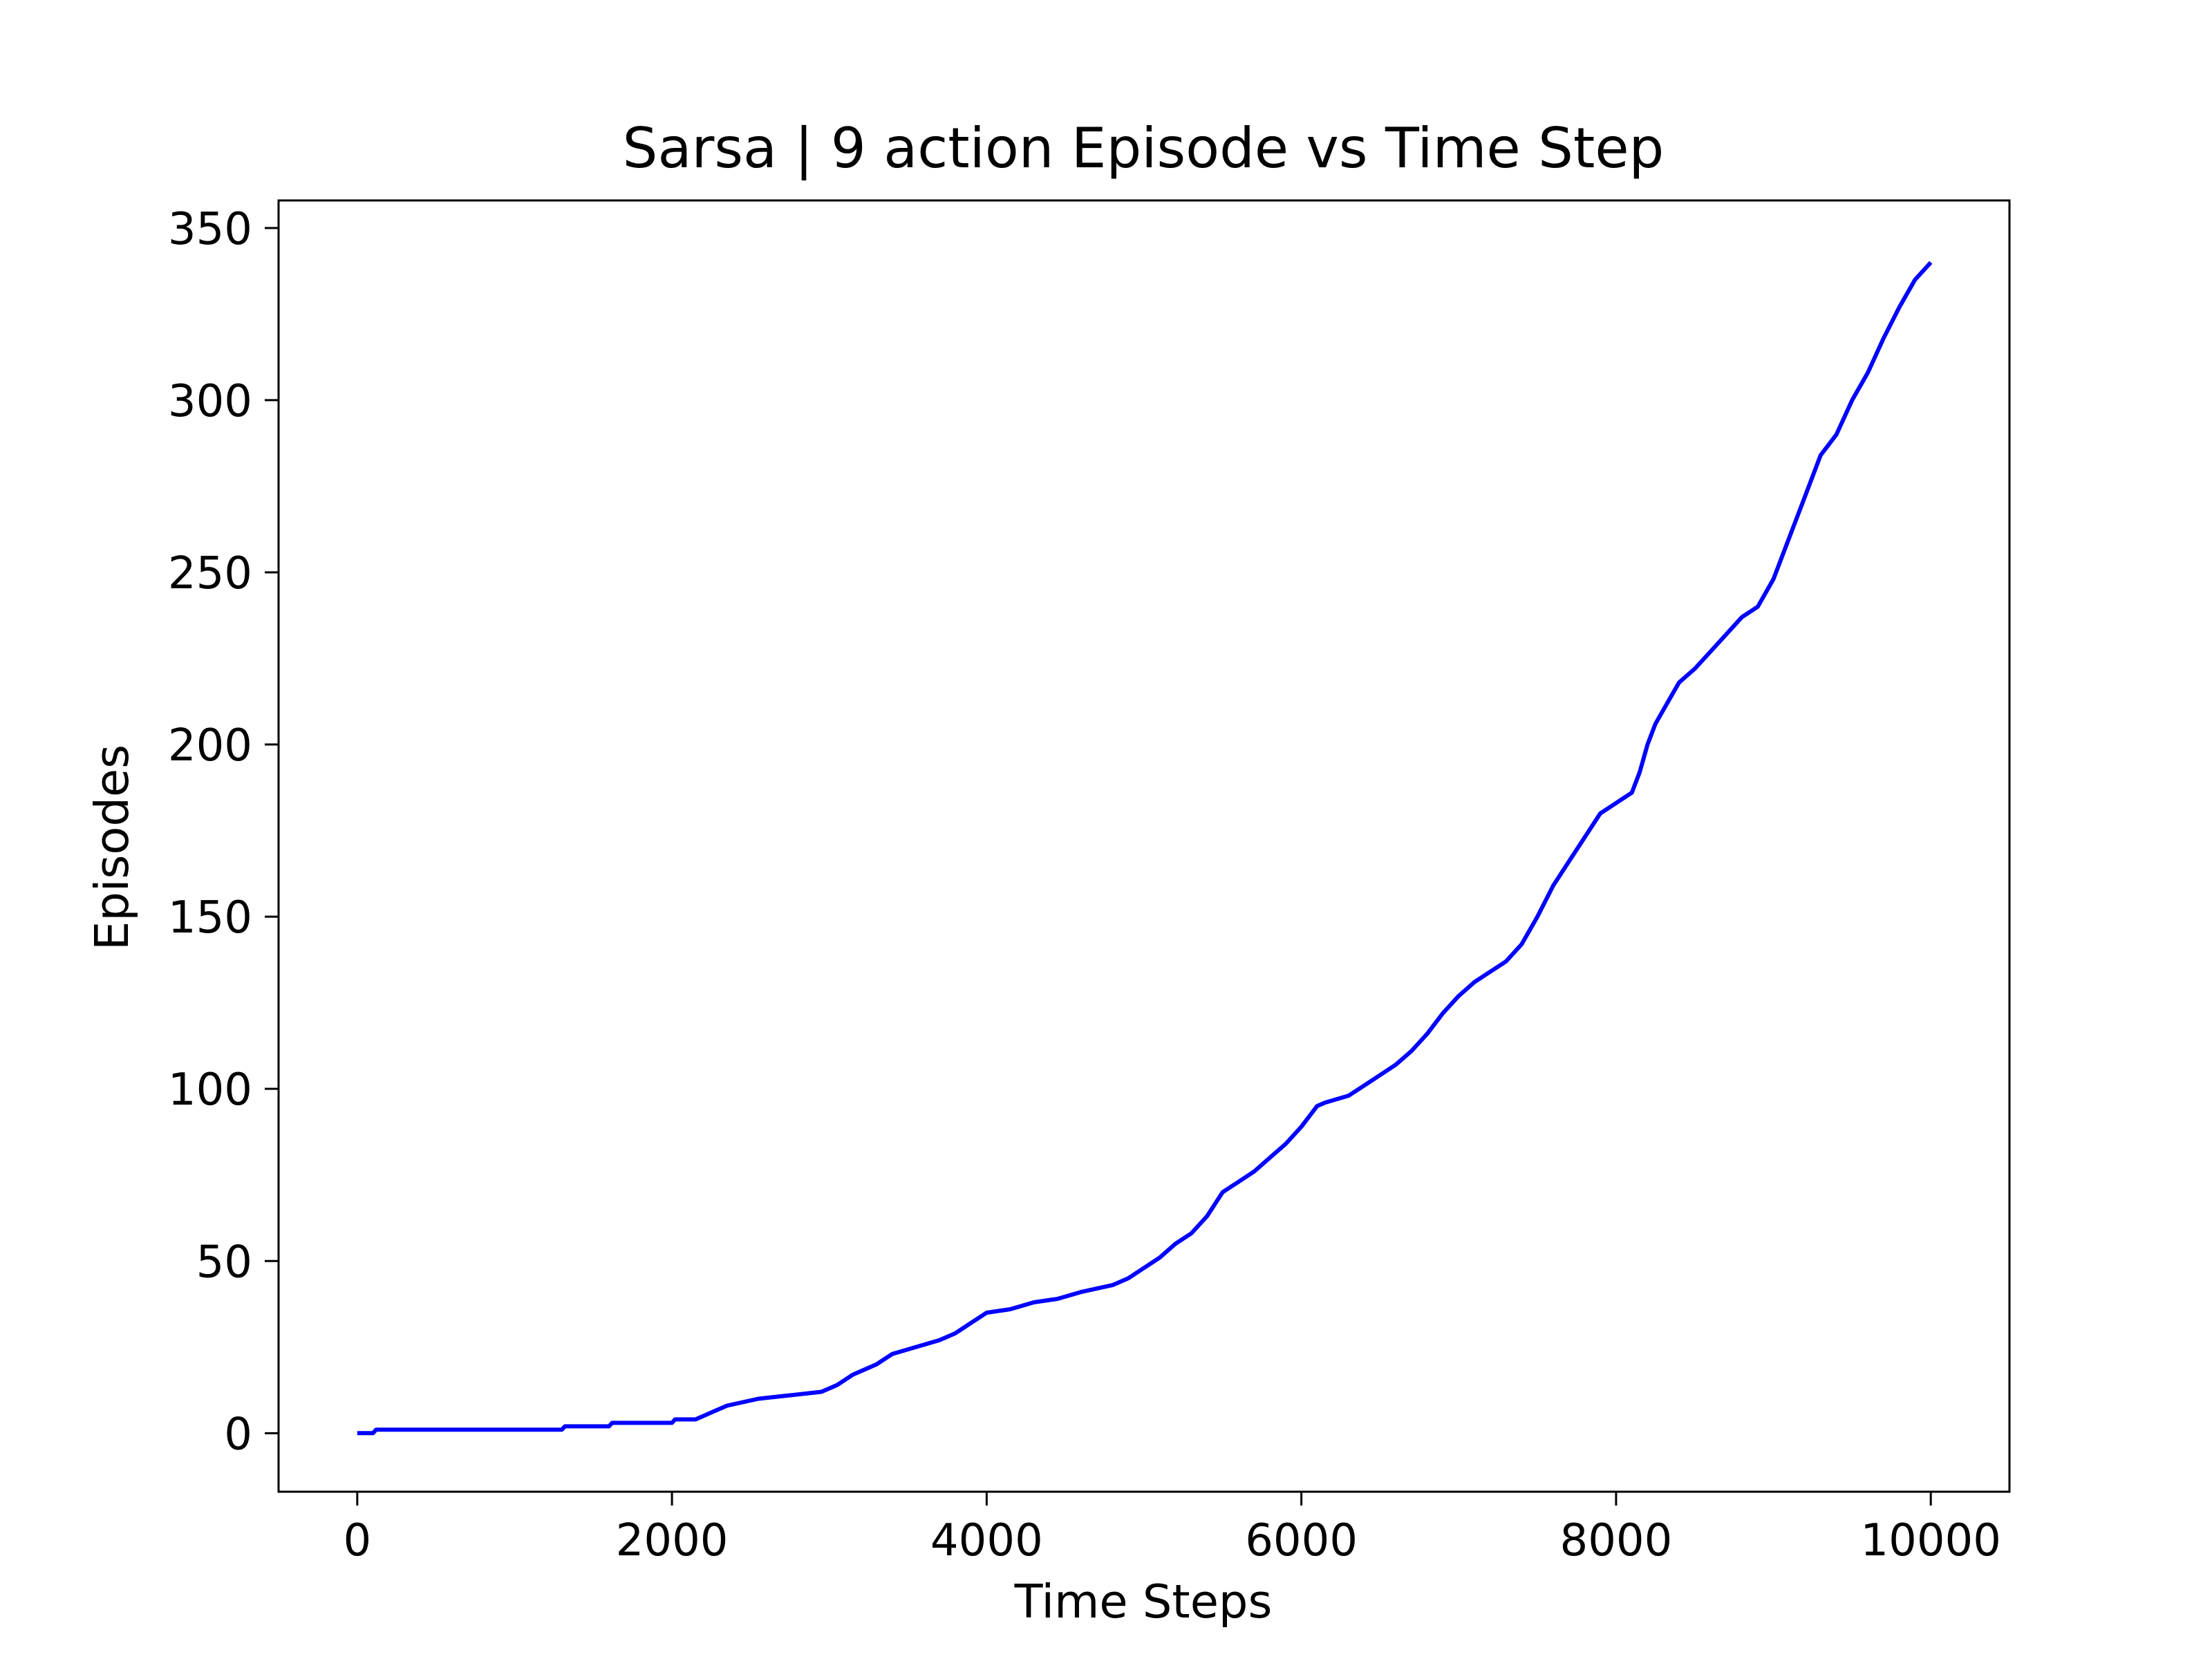 The width and height of the screenshot is (2212, 1659). I want to click on x-axis-label: Time Steps, so click(1143, 1602).